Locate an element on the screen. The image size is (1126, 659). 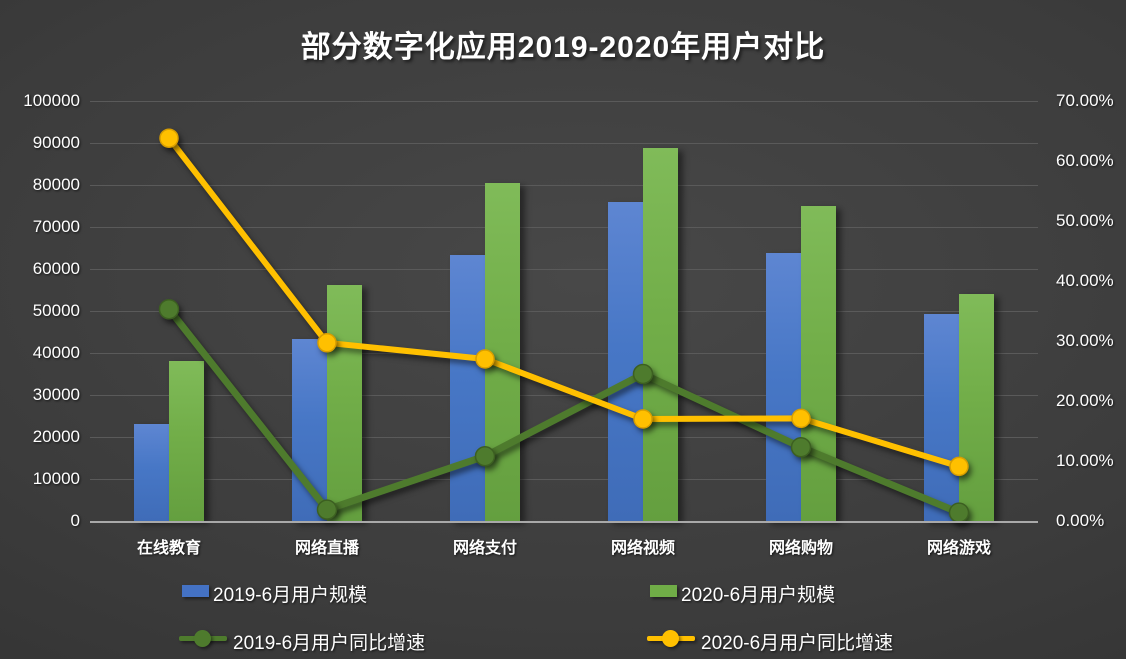
marker-2020-6月用户同比增速-网络购物 is located at coordinates (801, 418).